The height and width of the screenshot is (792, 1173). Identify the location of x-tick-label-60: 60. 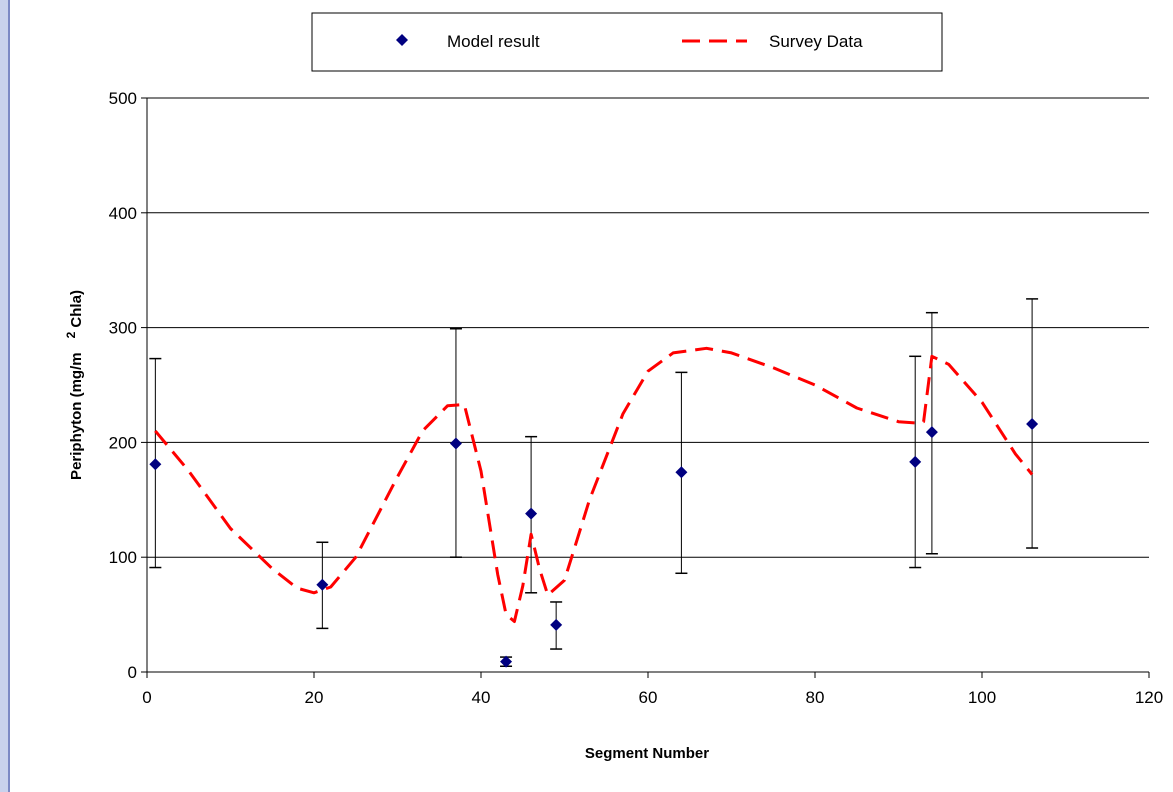
(648, 697).